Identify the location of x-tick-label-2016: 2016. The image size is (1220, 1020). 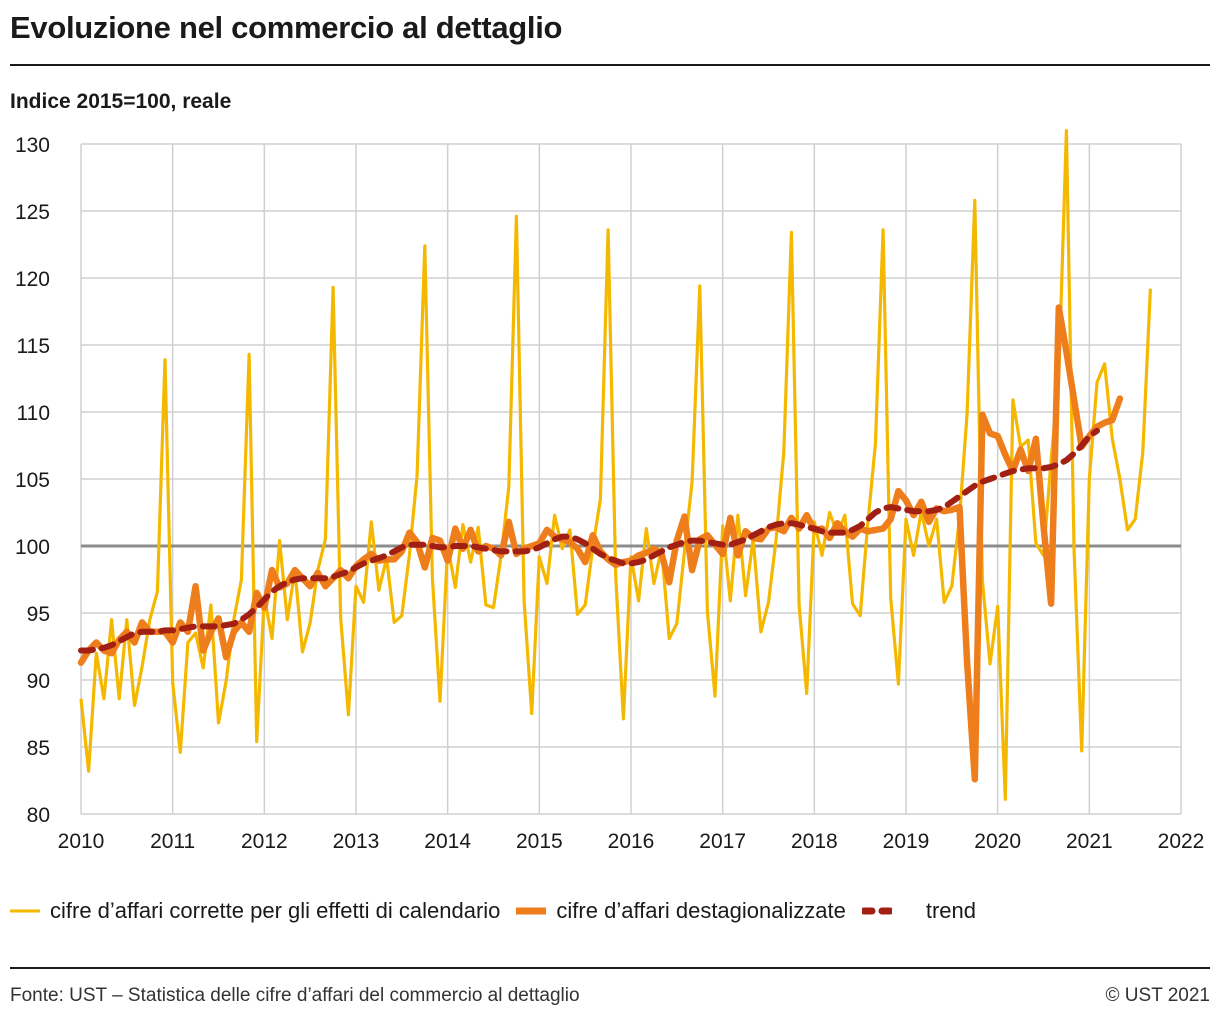
(631, 841).